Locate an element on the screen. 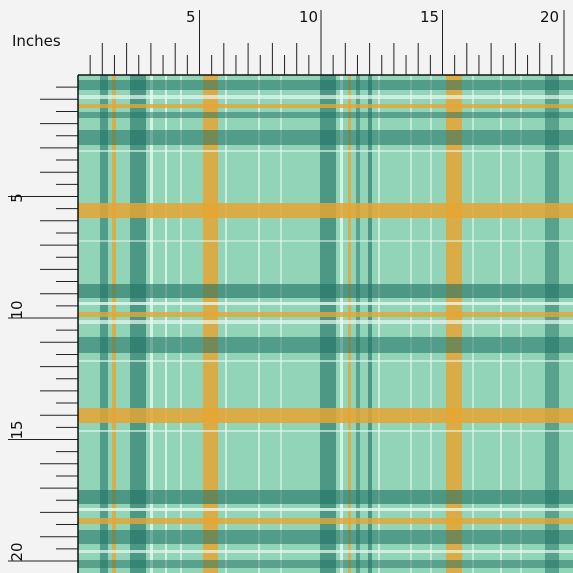 This screenshot has width=573, height=573. left-label: 15 is located at coordinates (17, 429).